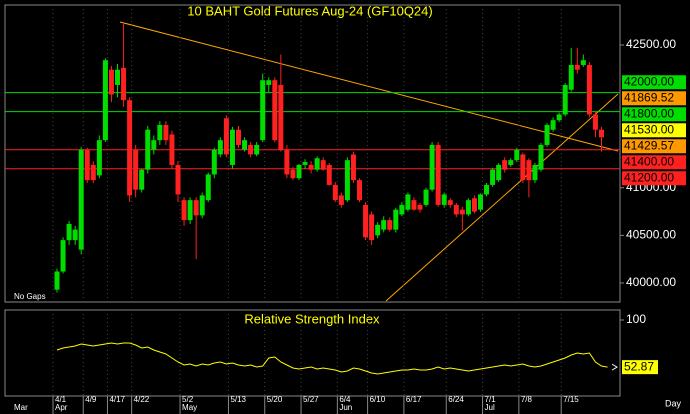 The height and width of the screenshot is (414, 690). I want to click on x-tick-label: 5/20, so click(275, 399).